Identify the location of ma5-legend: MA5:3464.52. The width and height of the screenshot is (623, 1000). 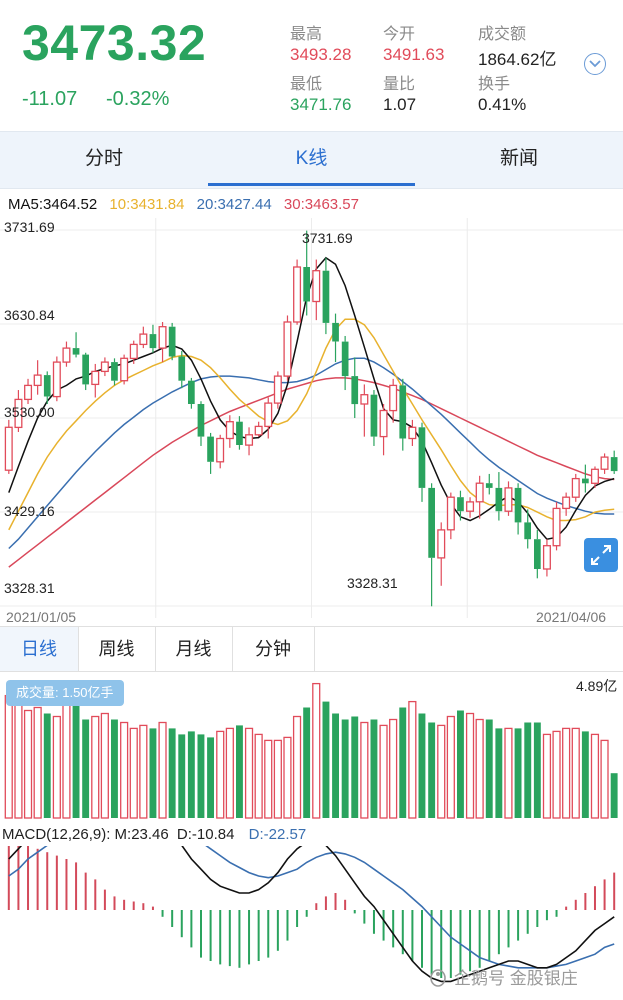
(53, 204).